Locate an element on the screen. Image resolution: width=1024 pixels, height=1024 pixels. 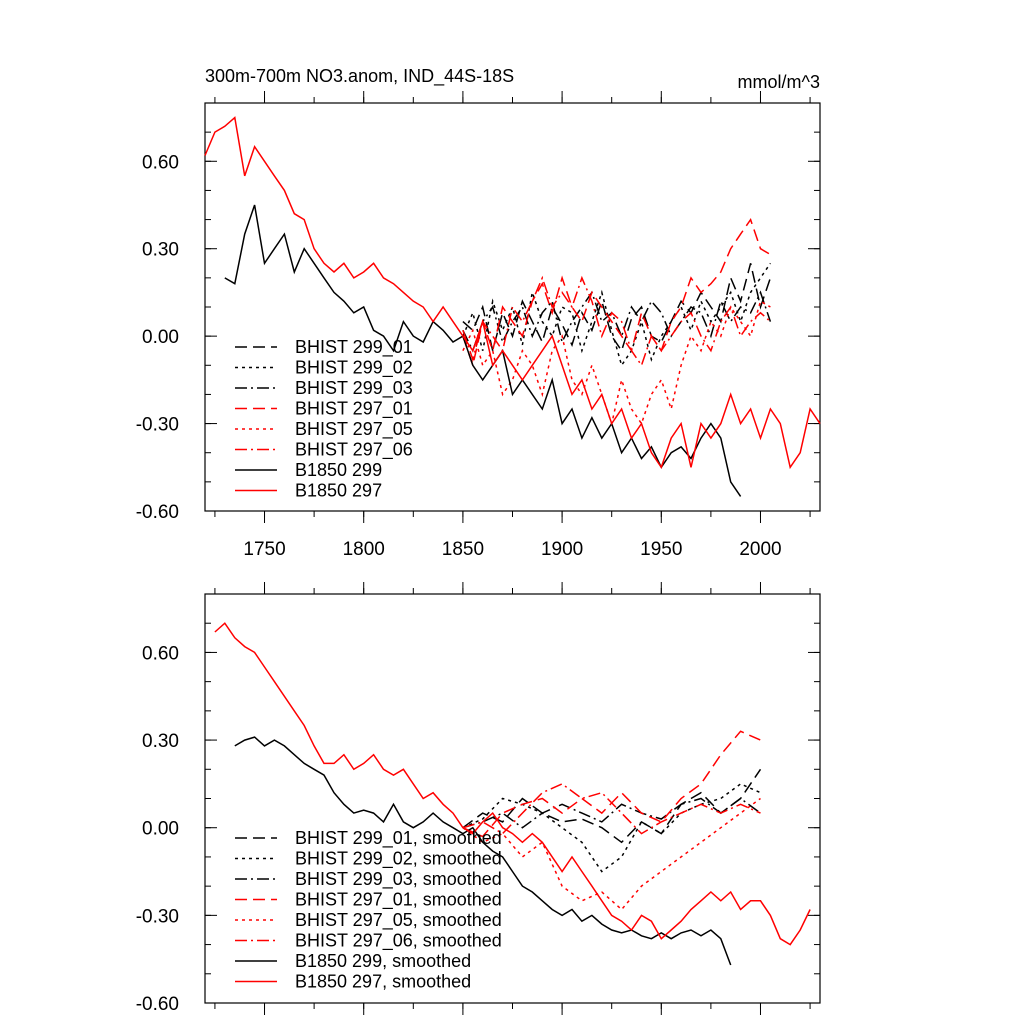
legend-label: BHIST 297_01 is located at coordinates (354, 409).